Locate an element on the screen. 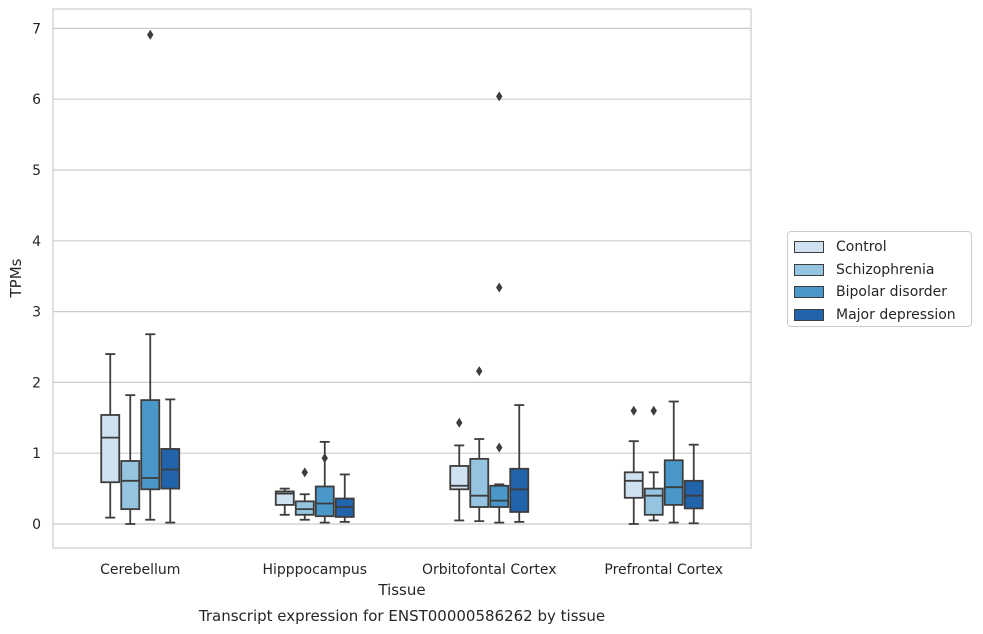 This screenshot has width=983, height=634. legend-label: Bipolar disorder is located at coordinates (892, 292).